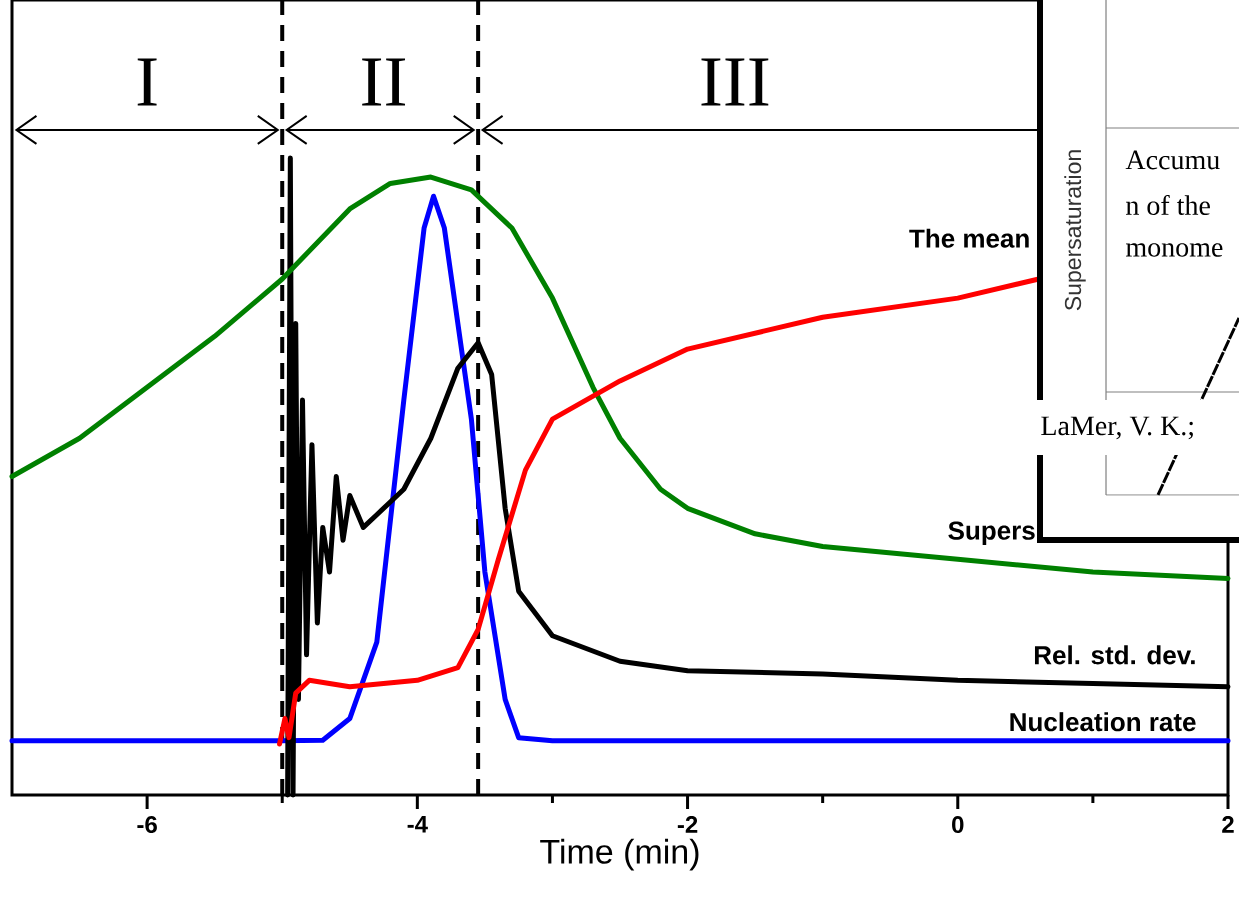 The image size is (1239, 904). Describe the element at coordinates (147, 82) in the screenshot. I see `text: I` at that location.